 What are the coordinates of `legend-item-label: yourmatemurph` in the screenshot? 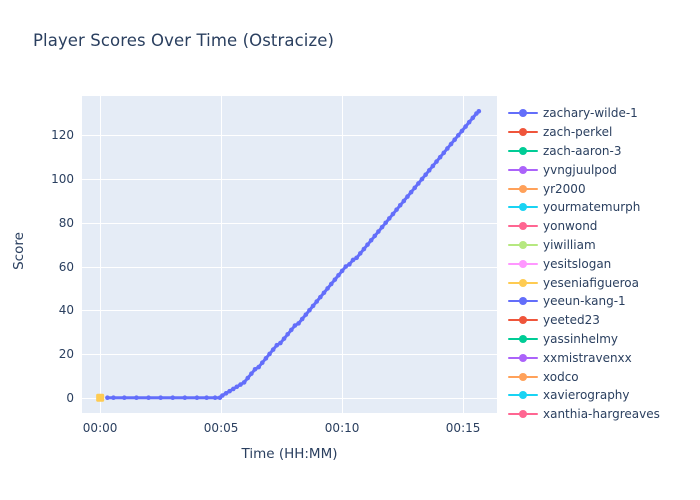 It's located at (592, 207).